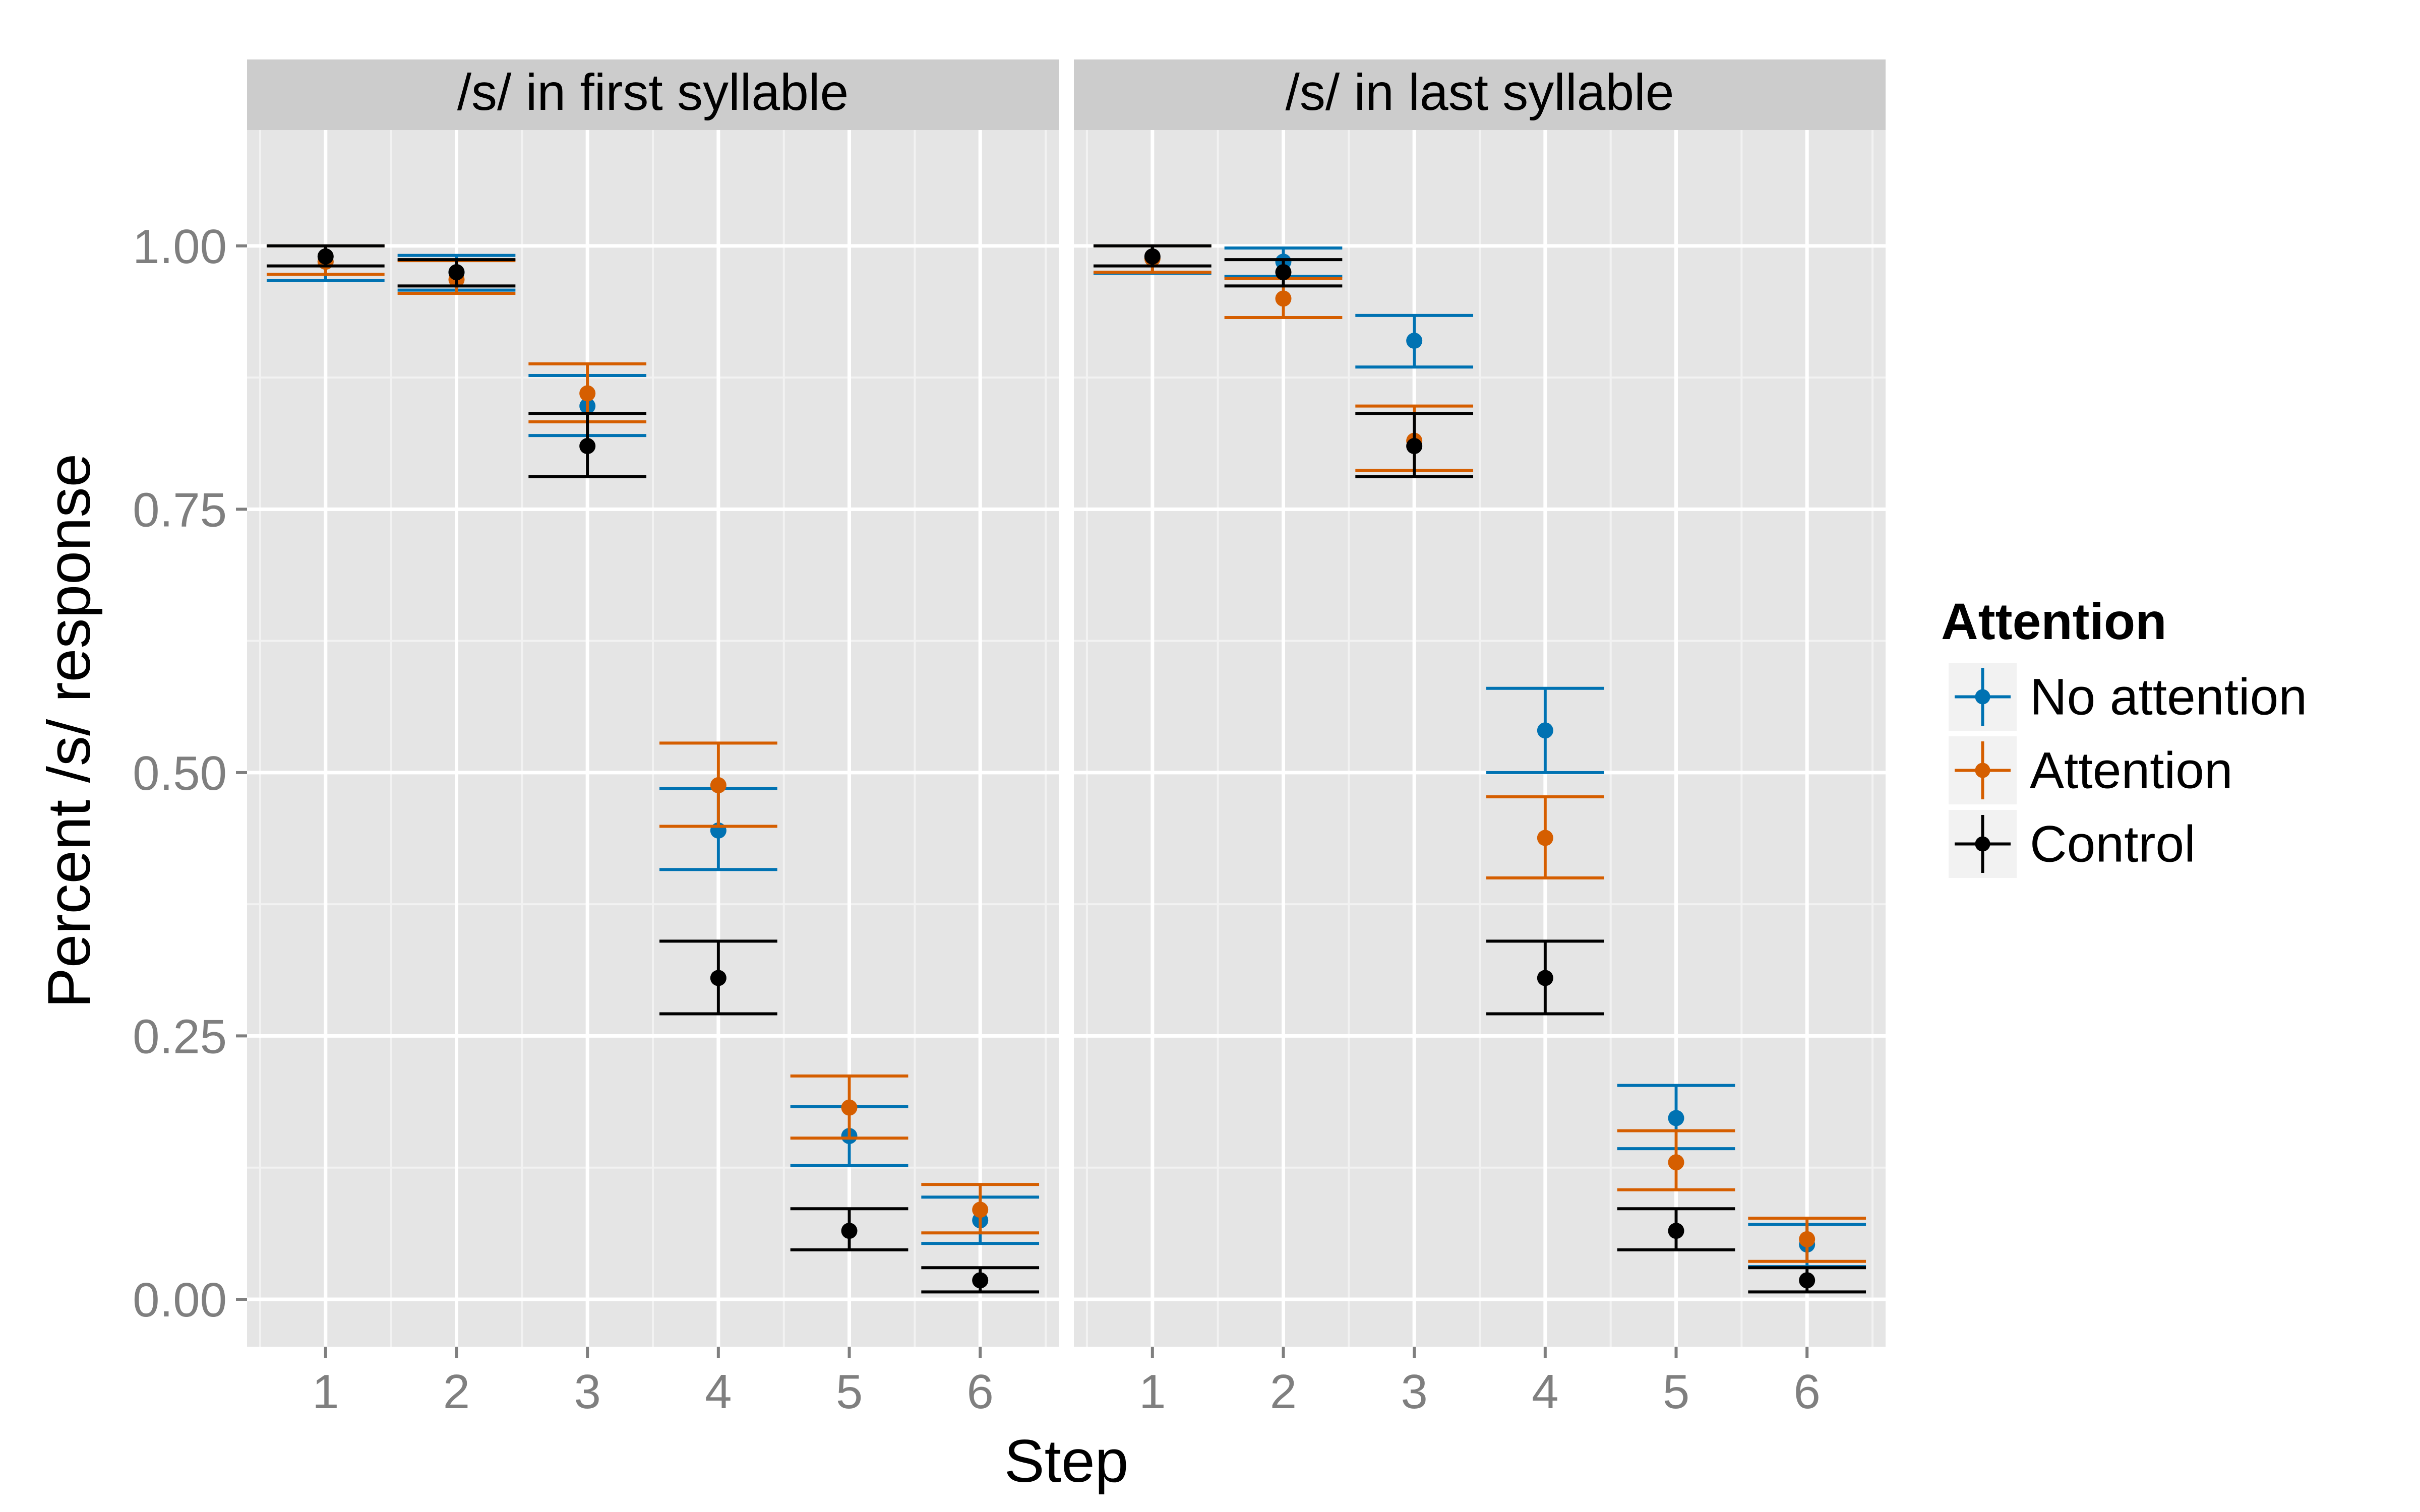 The height and width of the screenshot is (1512, 2420). Describe the element at coordinates (2113, 844) in the screenshot. I see `legend-label: Control` at that location.